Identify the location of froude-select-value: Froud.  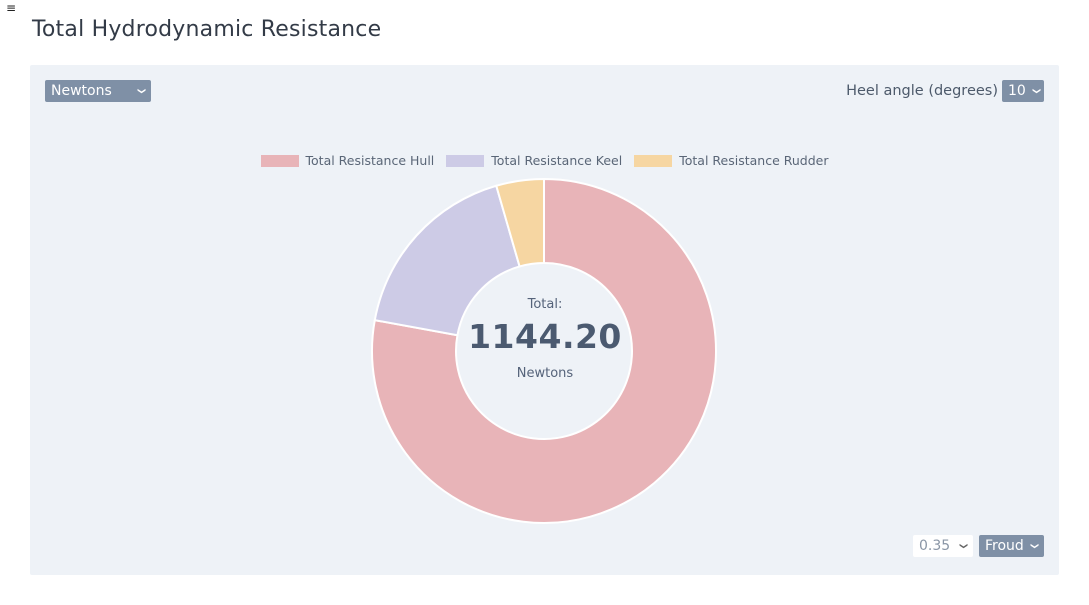
(1004, 546).